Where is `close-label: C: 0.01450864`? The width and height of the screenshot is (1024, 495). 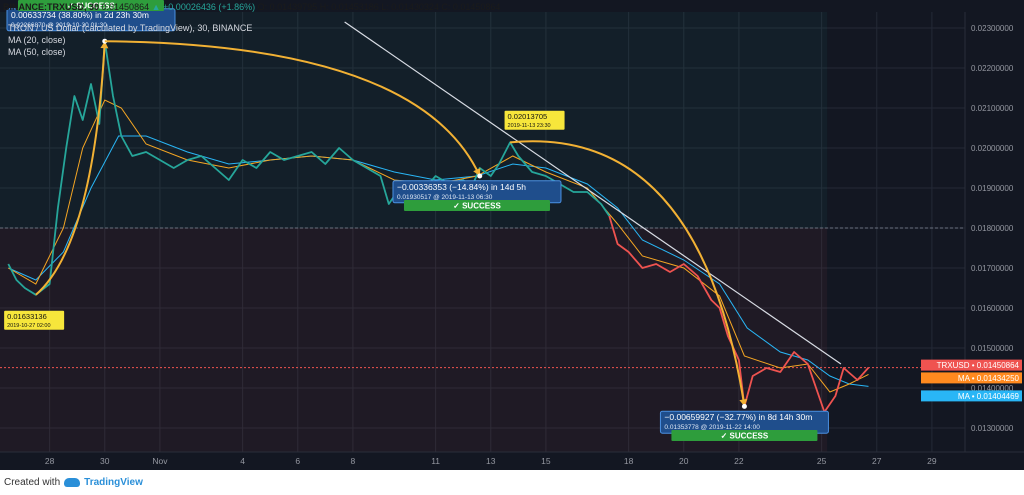
close-label: C: 0.01450864 is located at coordinates (471, 7).